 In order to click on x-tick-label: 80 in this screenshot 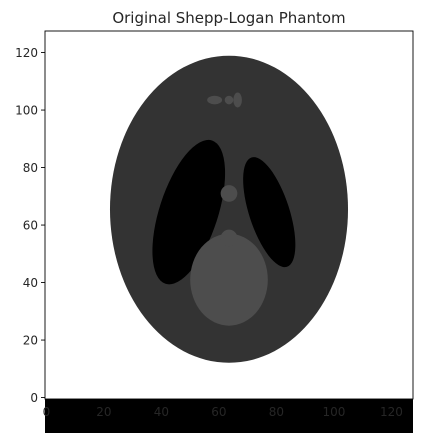, I will do `click(276, 412)`.